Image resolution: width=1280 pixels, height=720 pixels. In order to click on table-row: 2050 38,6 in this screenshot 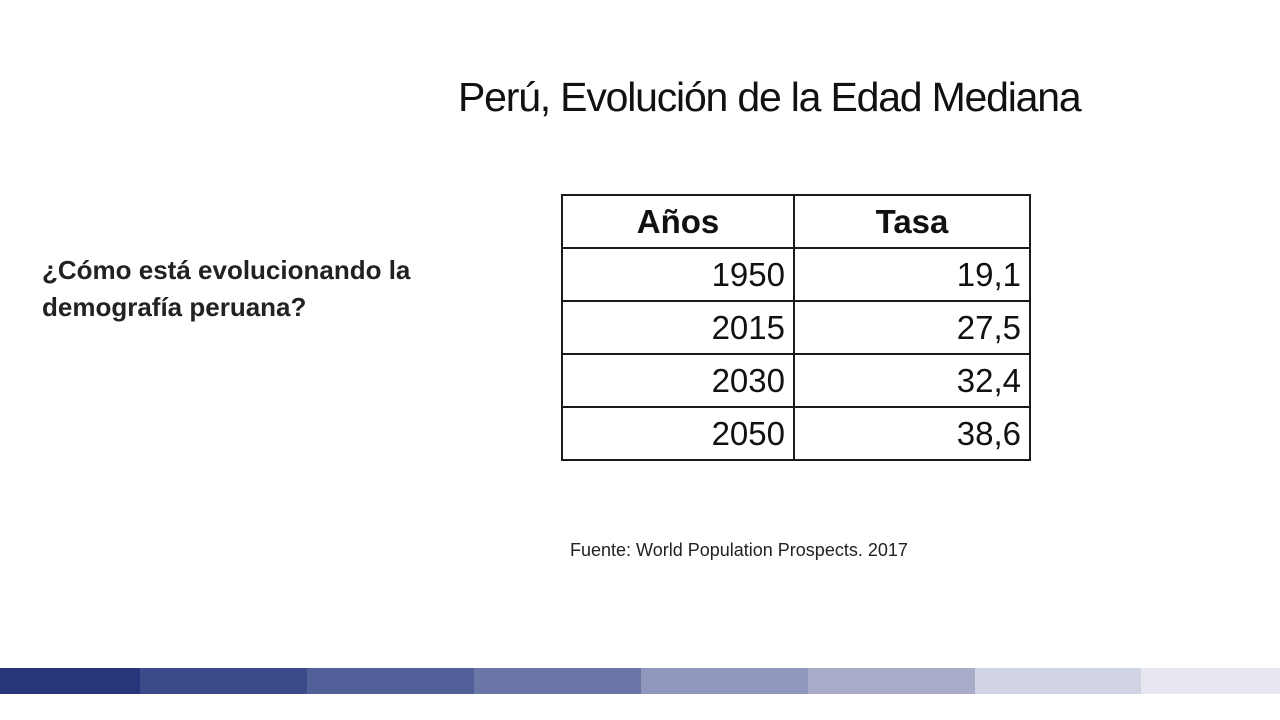, I will do `click(796, 433)`.